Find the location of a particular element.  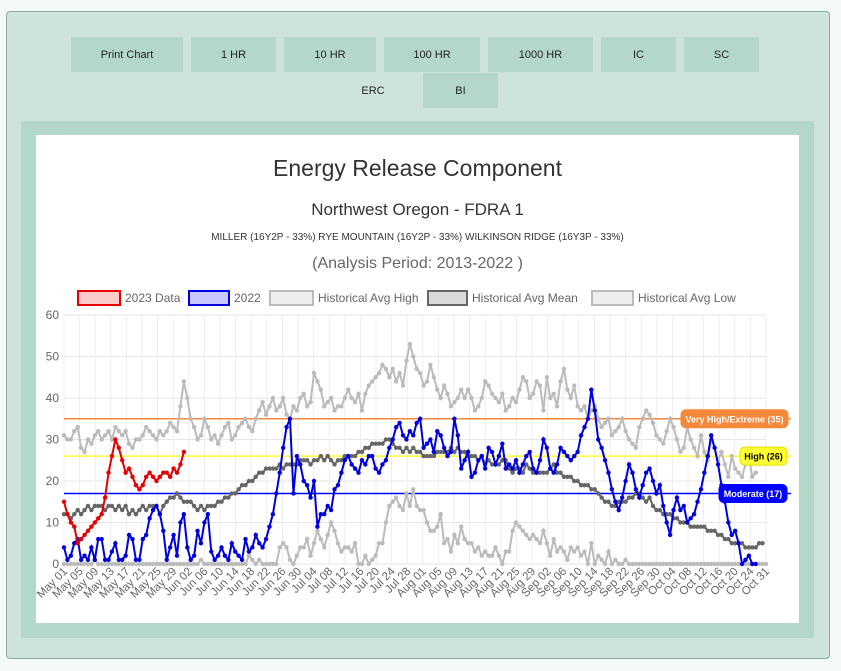

tab-1000hr: 1000 HR is located at coordinates (540, 54).